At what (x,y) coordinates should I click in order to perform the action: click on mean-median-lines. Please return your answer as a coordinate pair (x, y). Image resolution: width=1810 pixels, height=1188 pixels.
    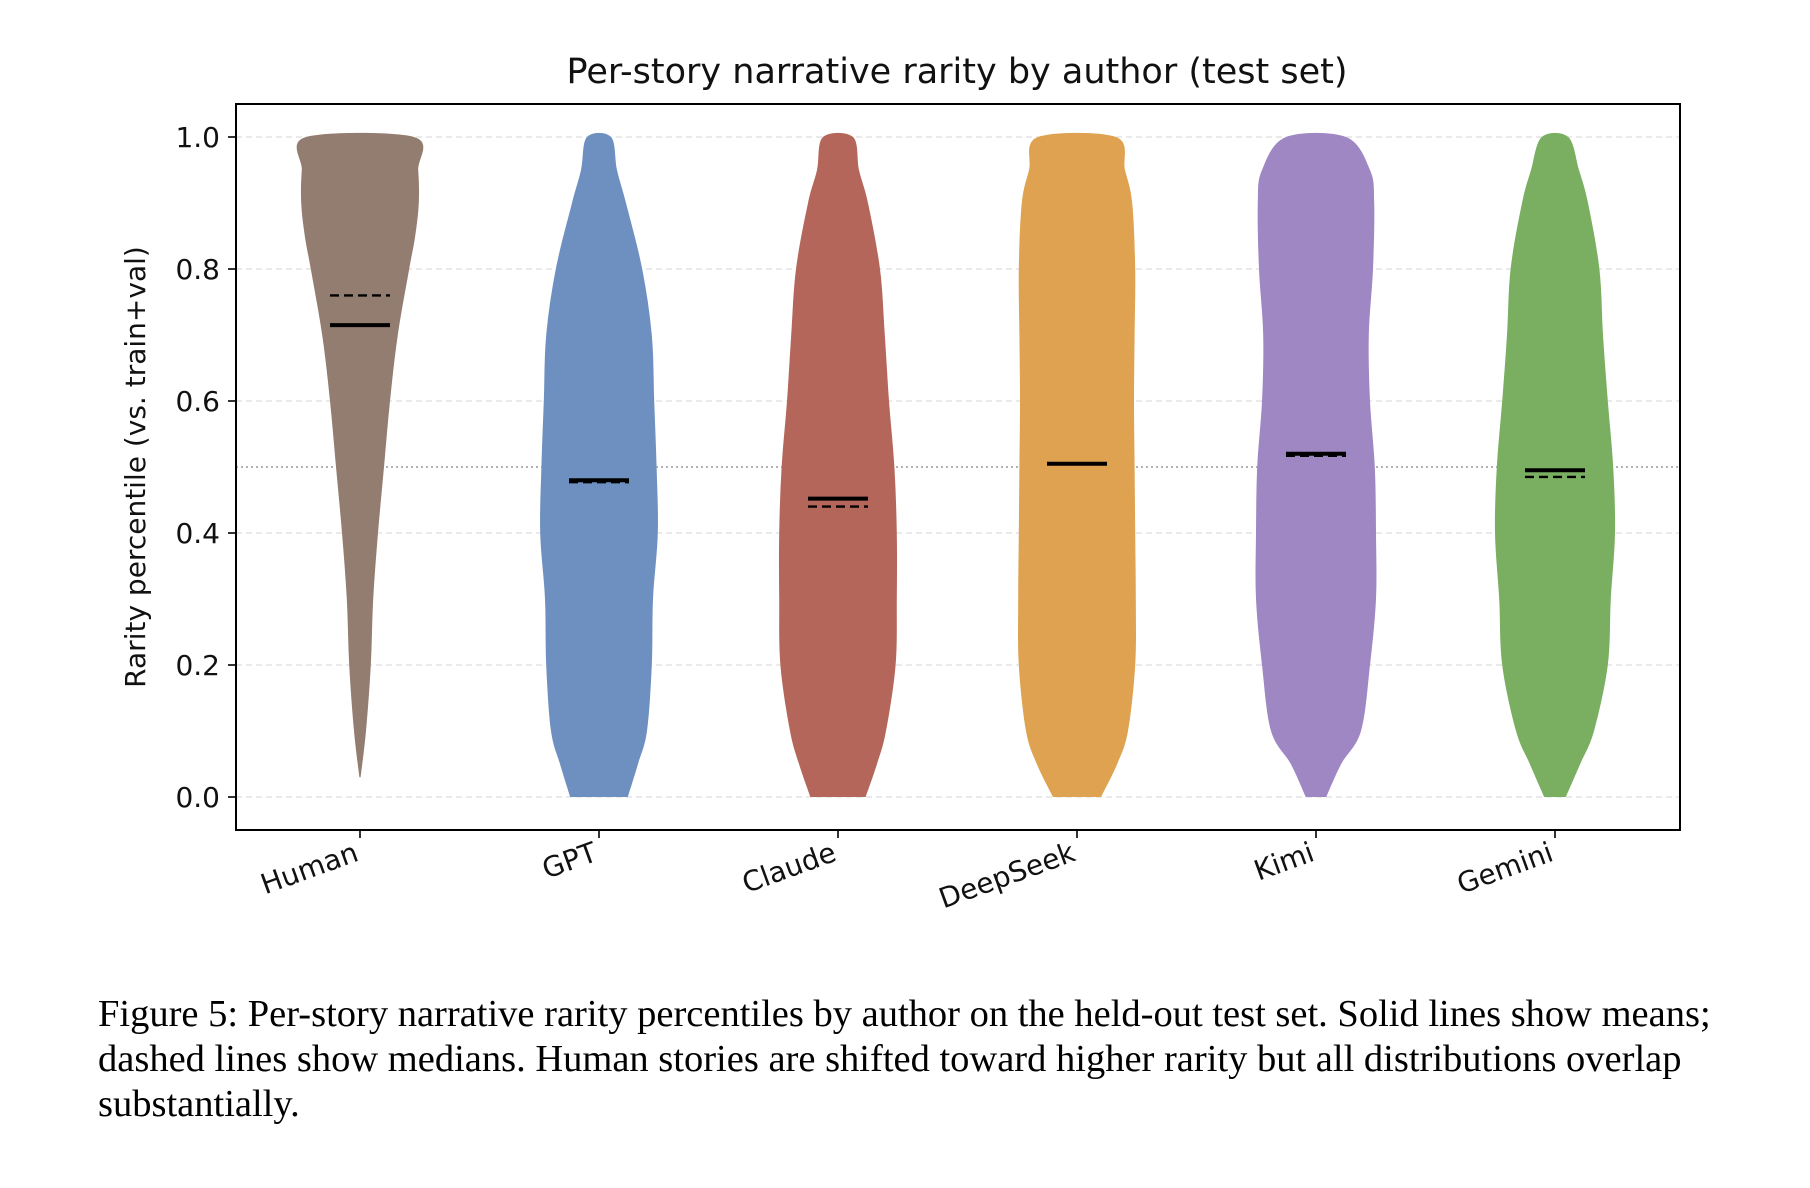
    Looking at the image, I should click on (957, 401).